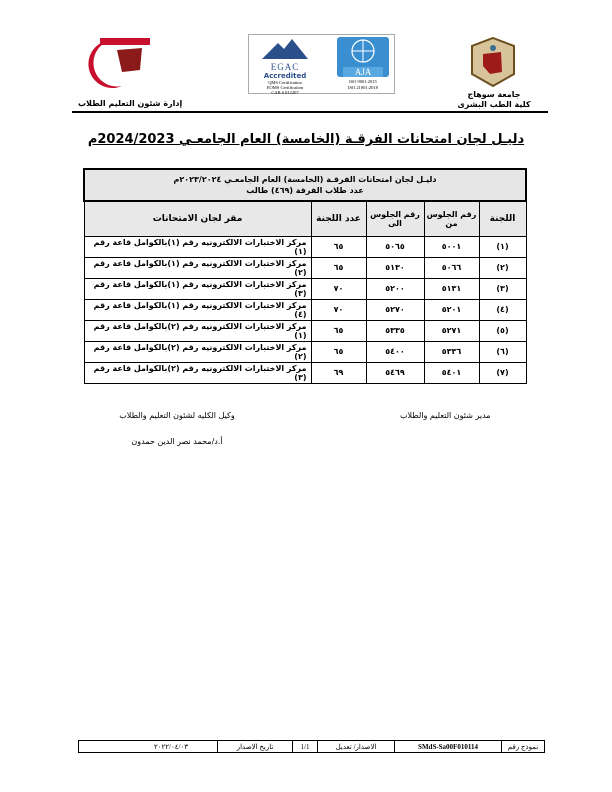 Image resolution: width=612 pixels, height=792 pixels. Describe the element at coordinates (356, 746) in the screenshot. I see `edition-label: الاصدار/ تعديل` at that location.